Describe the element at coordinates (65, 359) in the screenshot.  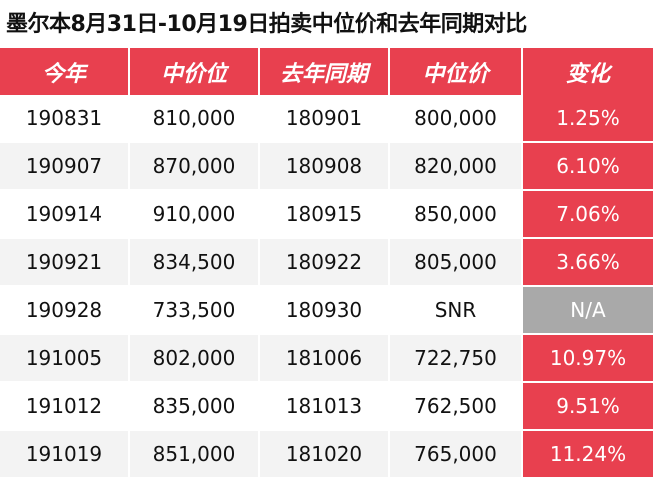
I see `cell-this-year-date: 191005` at that location.